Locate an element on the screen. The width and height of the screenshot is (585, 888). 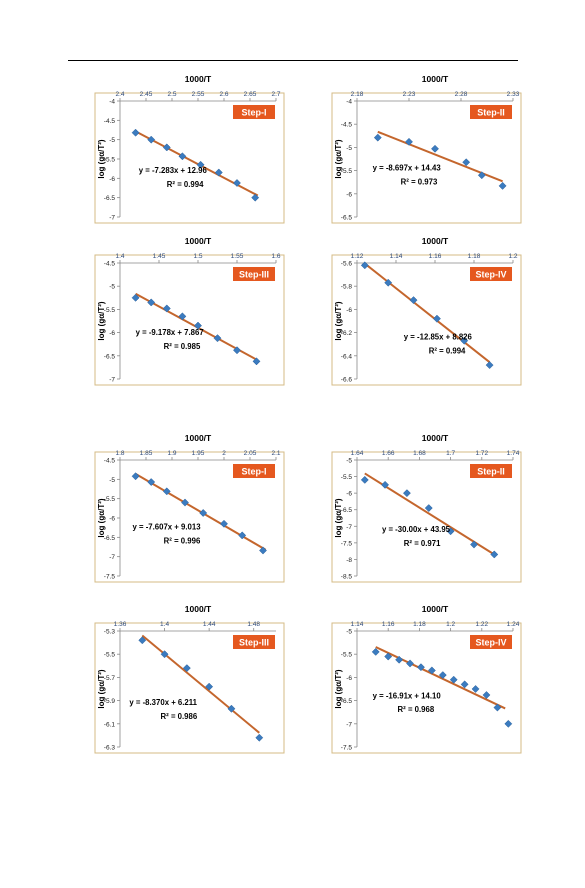
x-tick-label: 2.55 is located at coordinates (198, 94).